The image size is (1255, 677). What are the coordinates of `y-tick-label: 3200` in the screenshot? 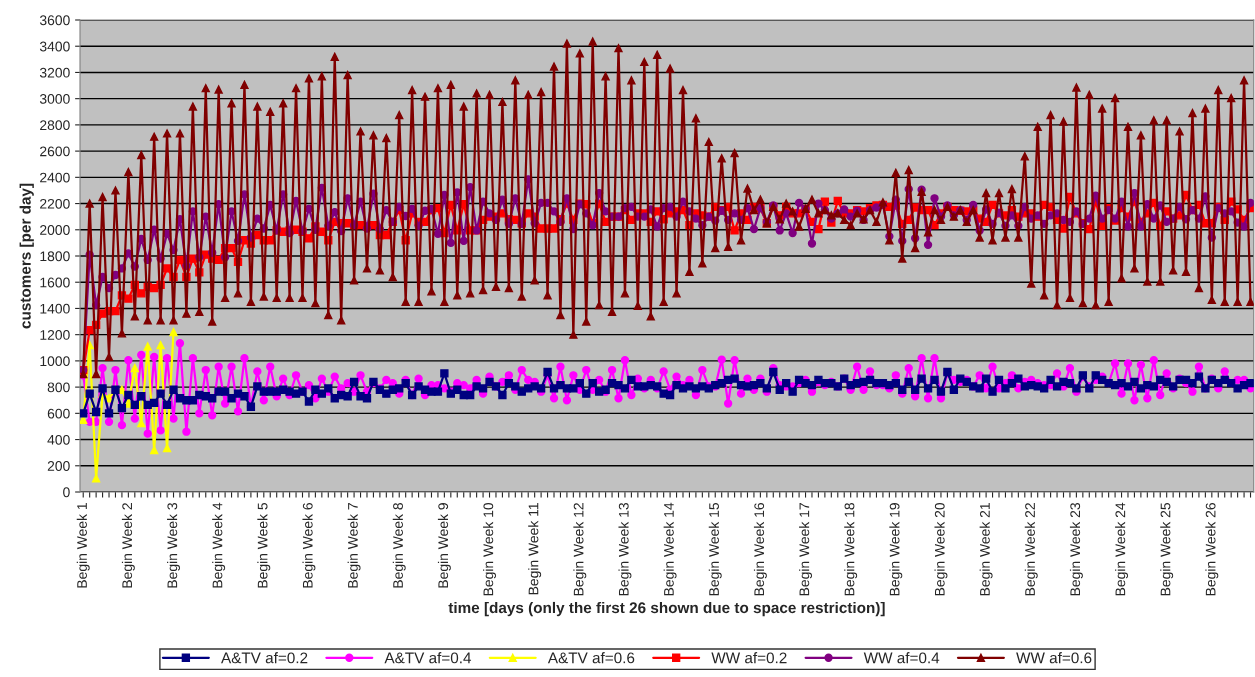 It's located at (54, 72).